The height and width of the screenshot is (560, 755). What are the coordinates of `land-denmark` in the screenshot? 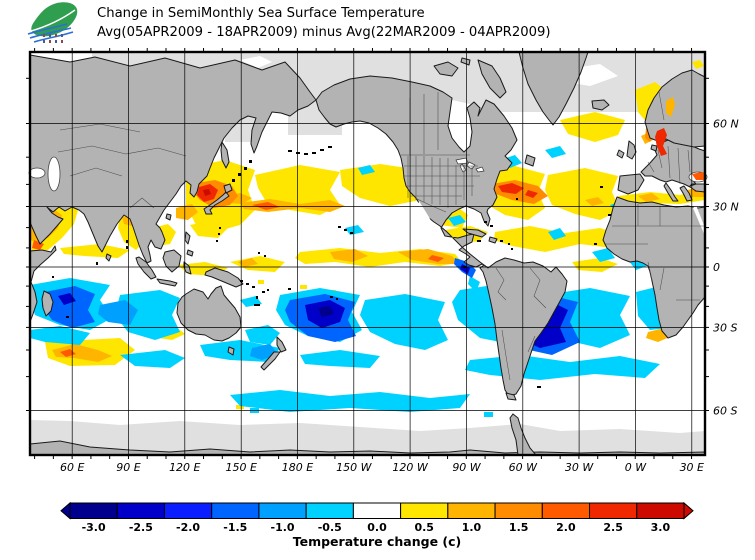 It's located at (654, 148).